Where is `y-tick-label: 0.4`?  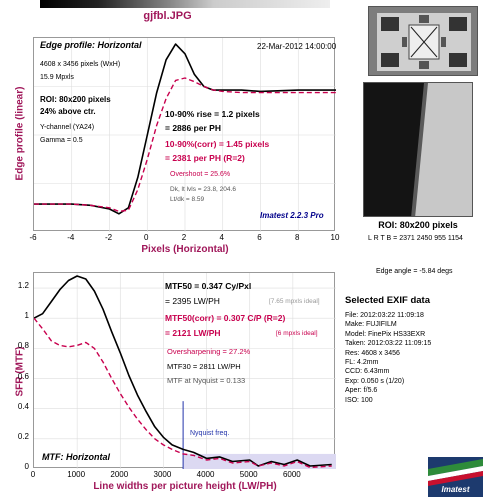
y-tick-label: 0.4 is located at coordinates (23, 406).